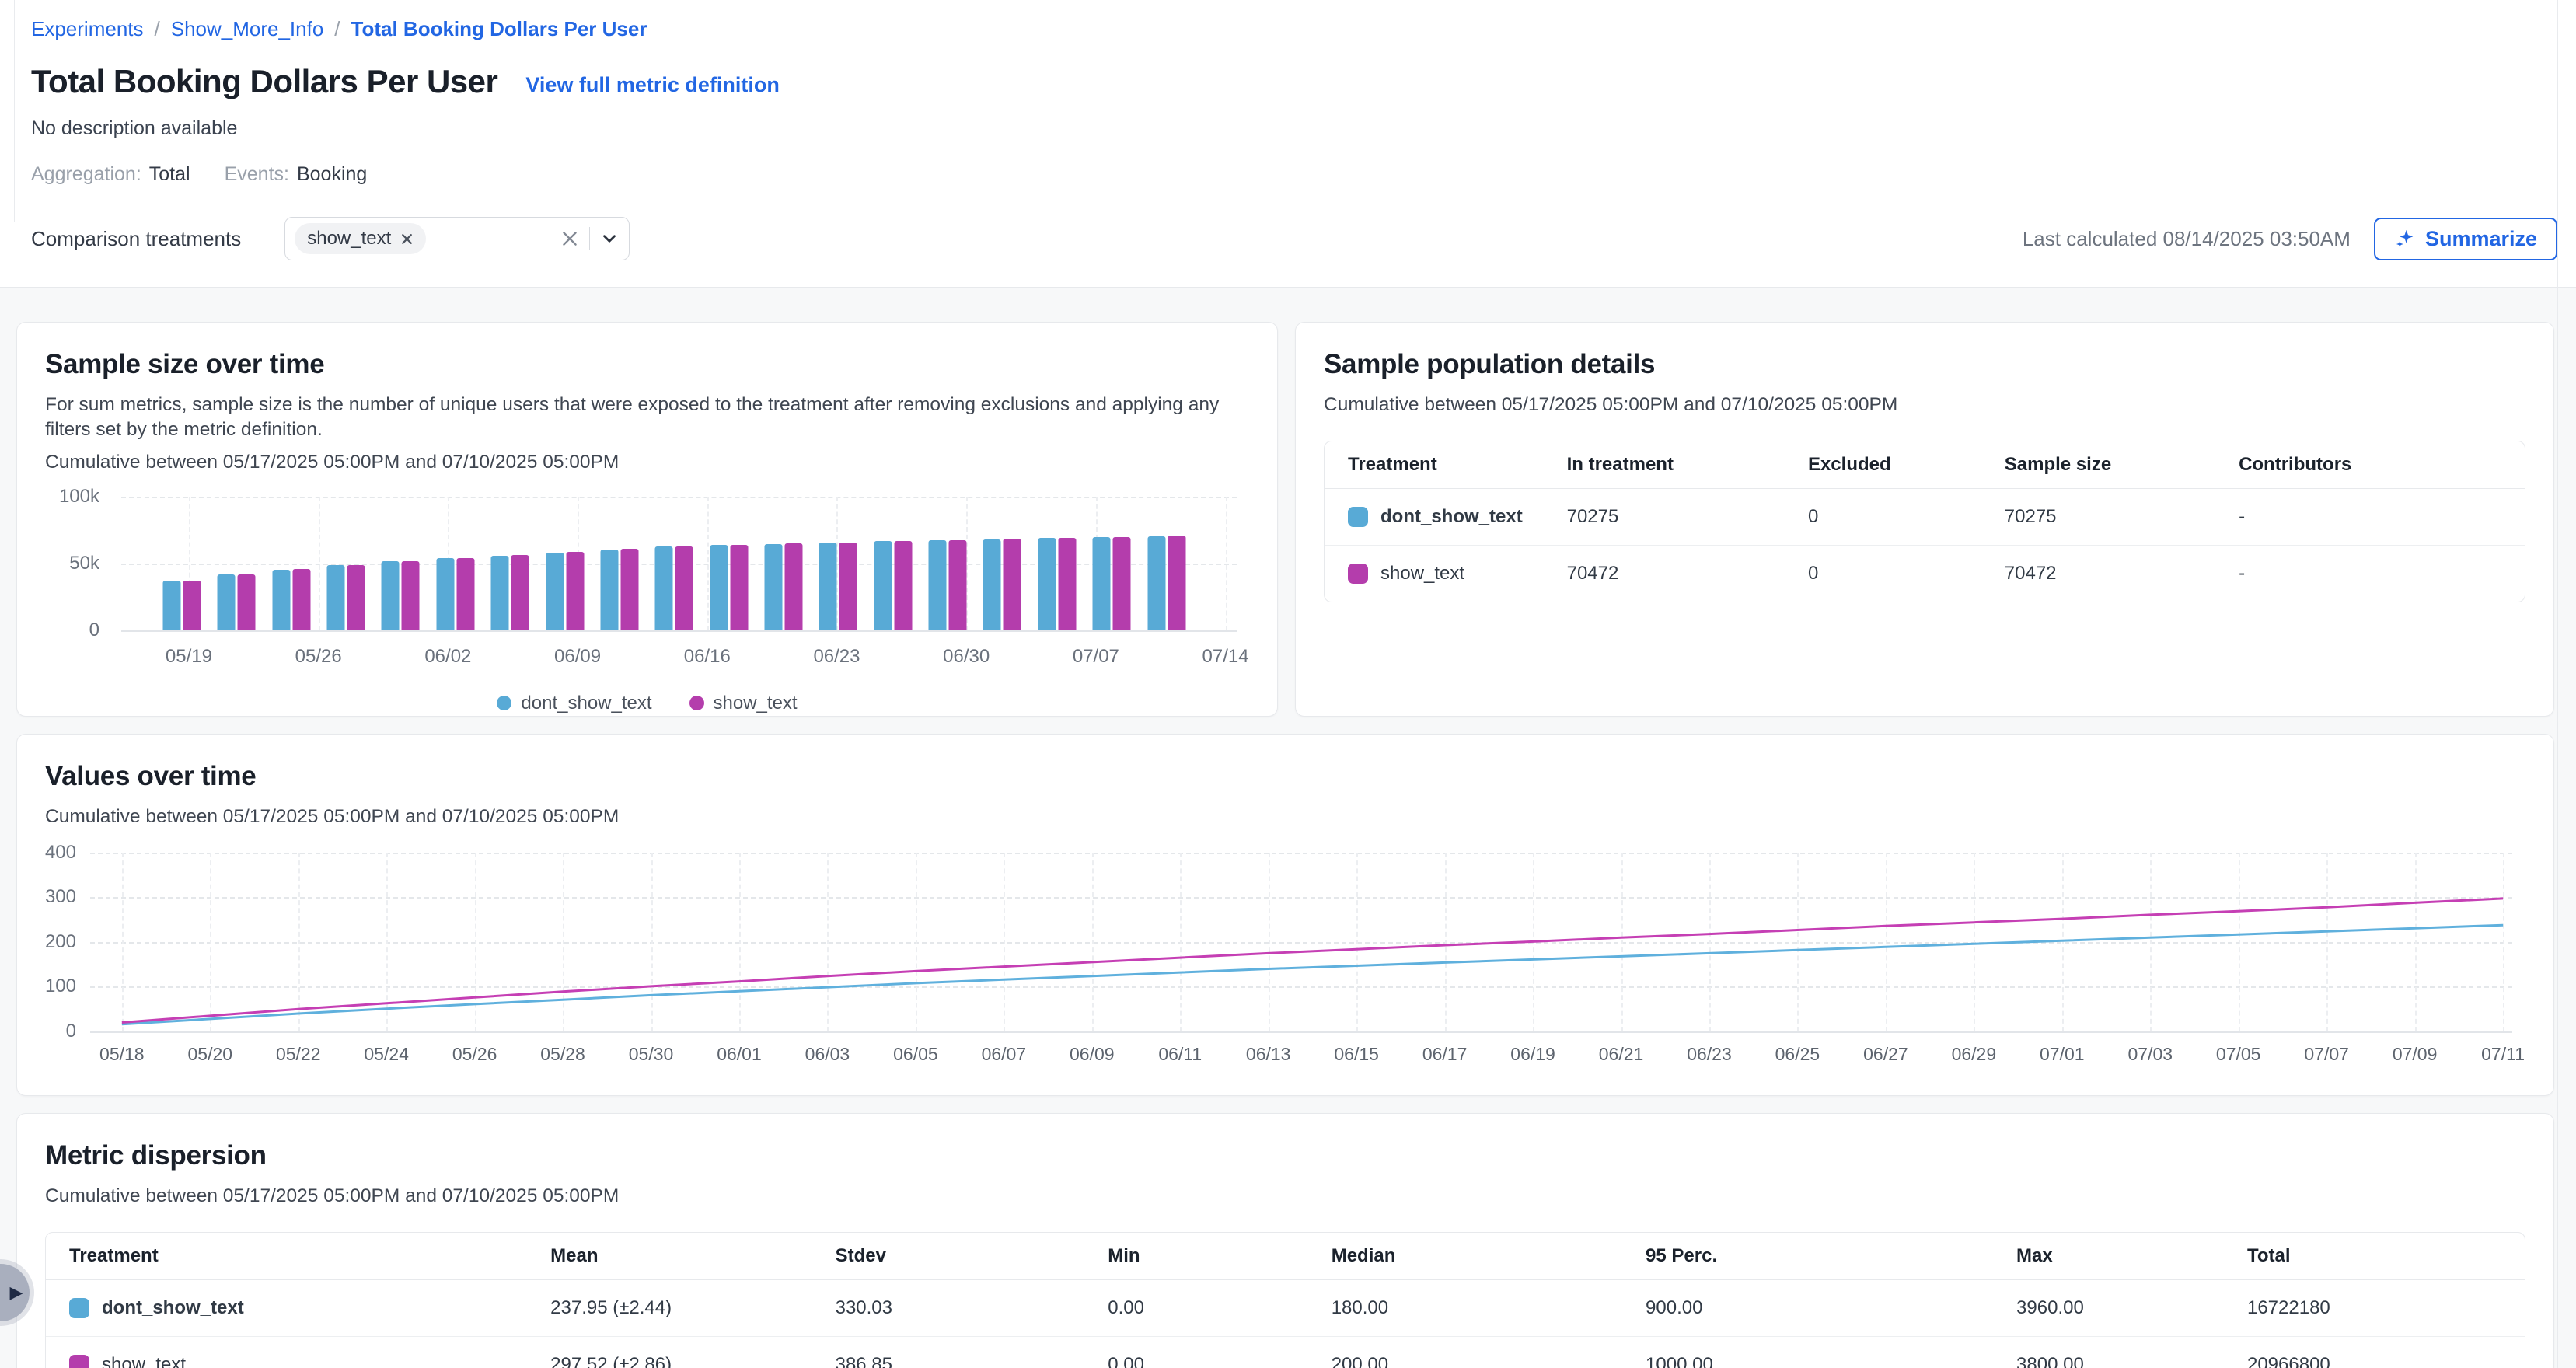 The width and height of the screenshot is (2576, 1368). I want to click on cell-mean: 237.95 (±2.44), so click(611, 1307).